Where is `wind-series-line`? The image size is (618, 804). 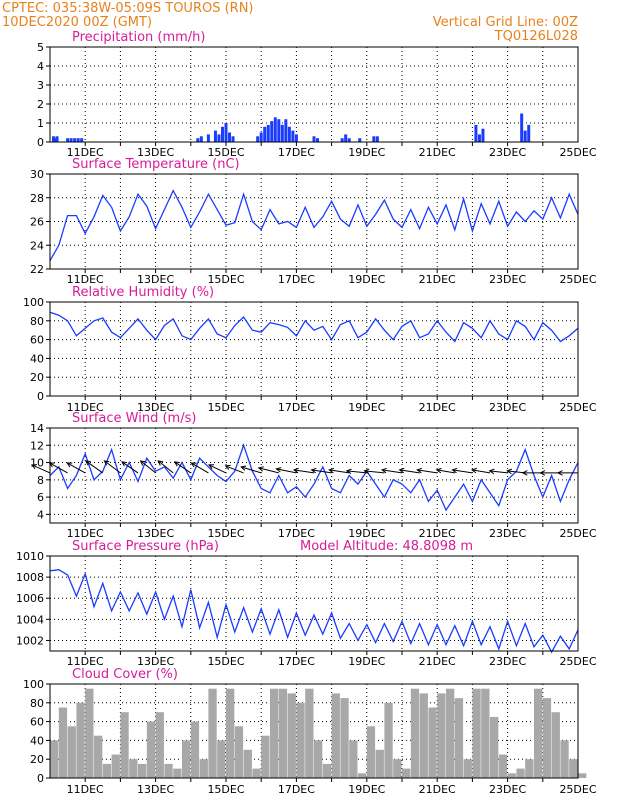
wind-series-line is located at coordinates (314, 477).